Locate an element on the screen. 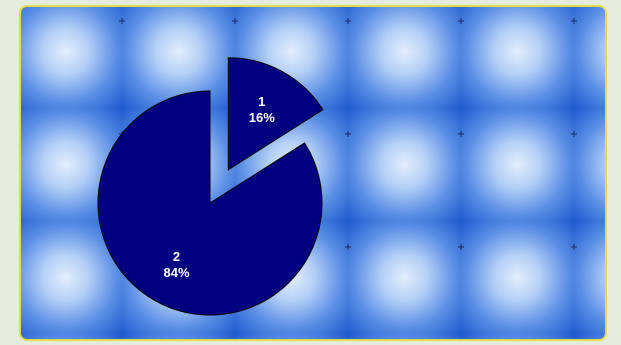 This screenshot has height=345, width=621. slice-category-label: 1 is located at coordinates (261, 101).